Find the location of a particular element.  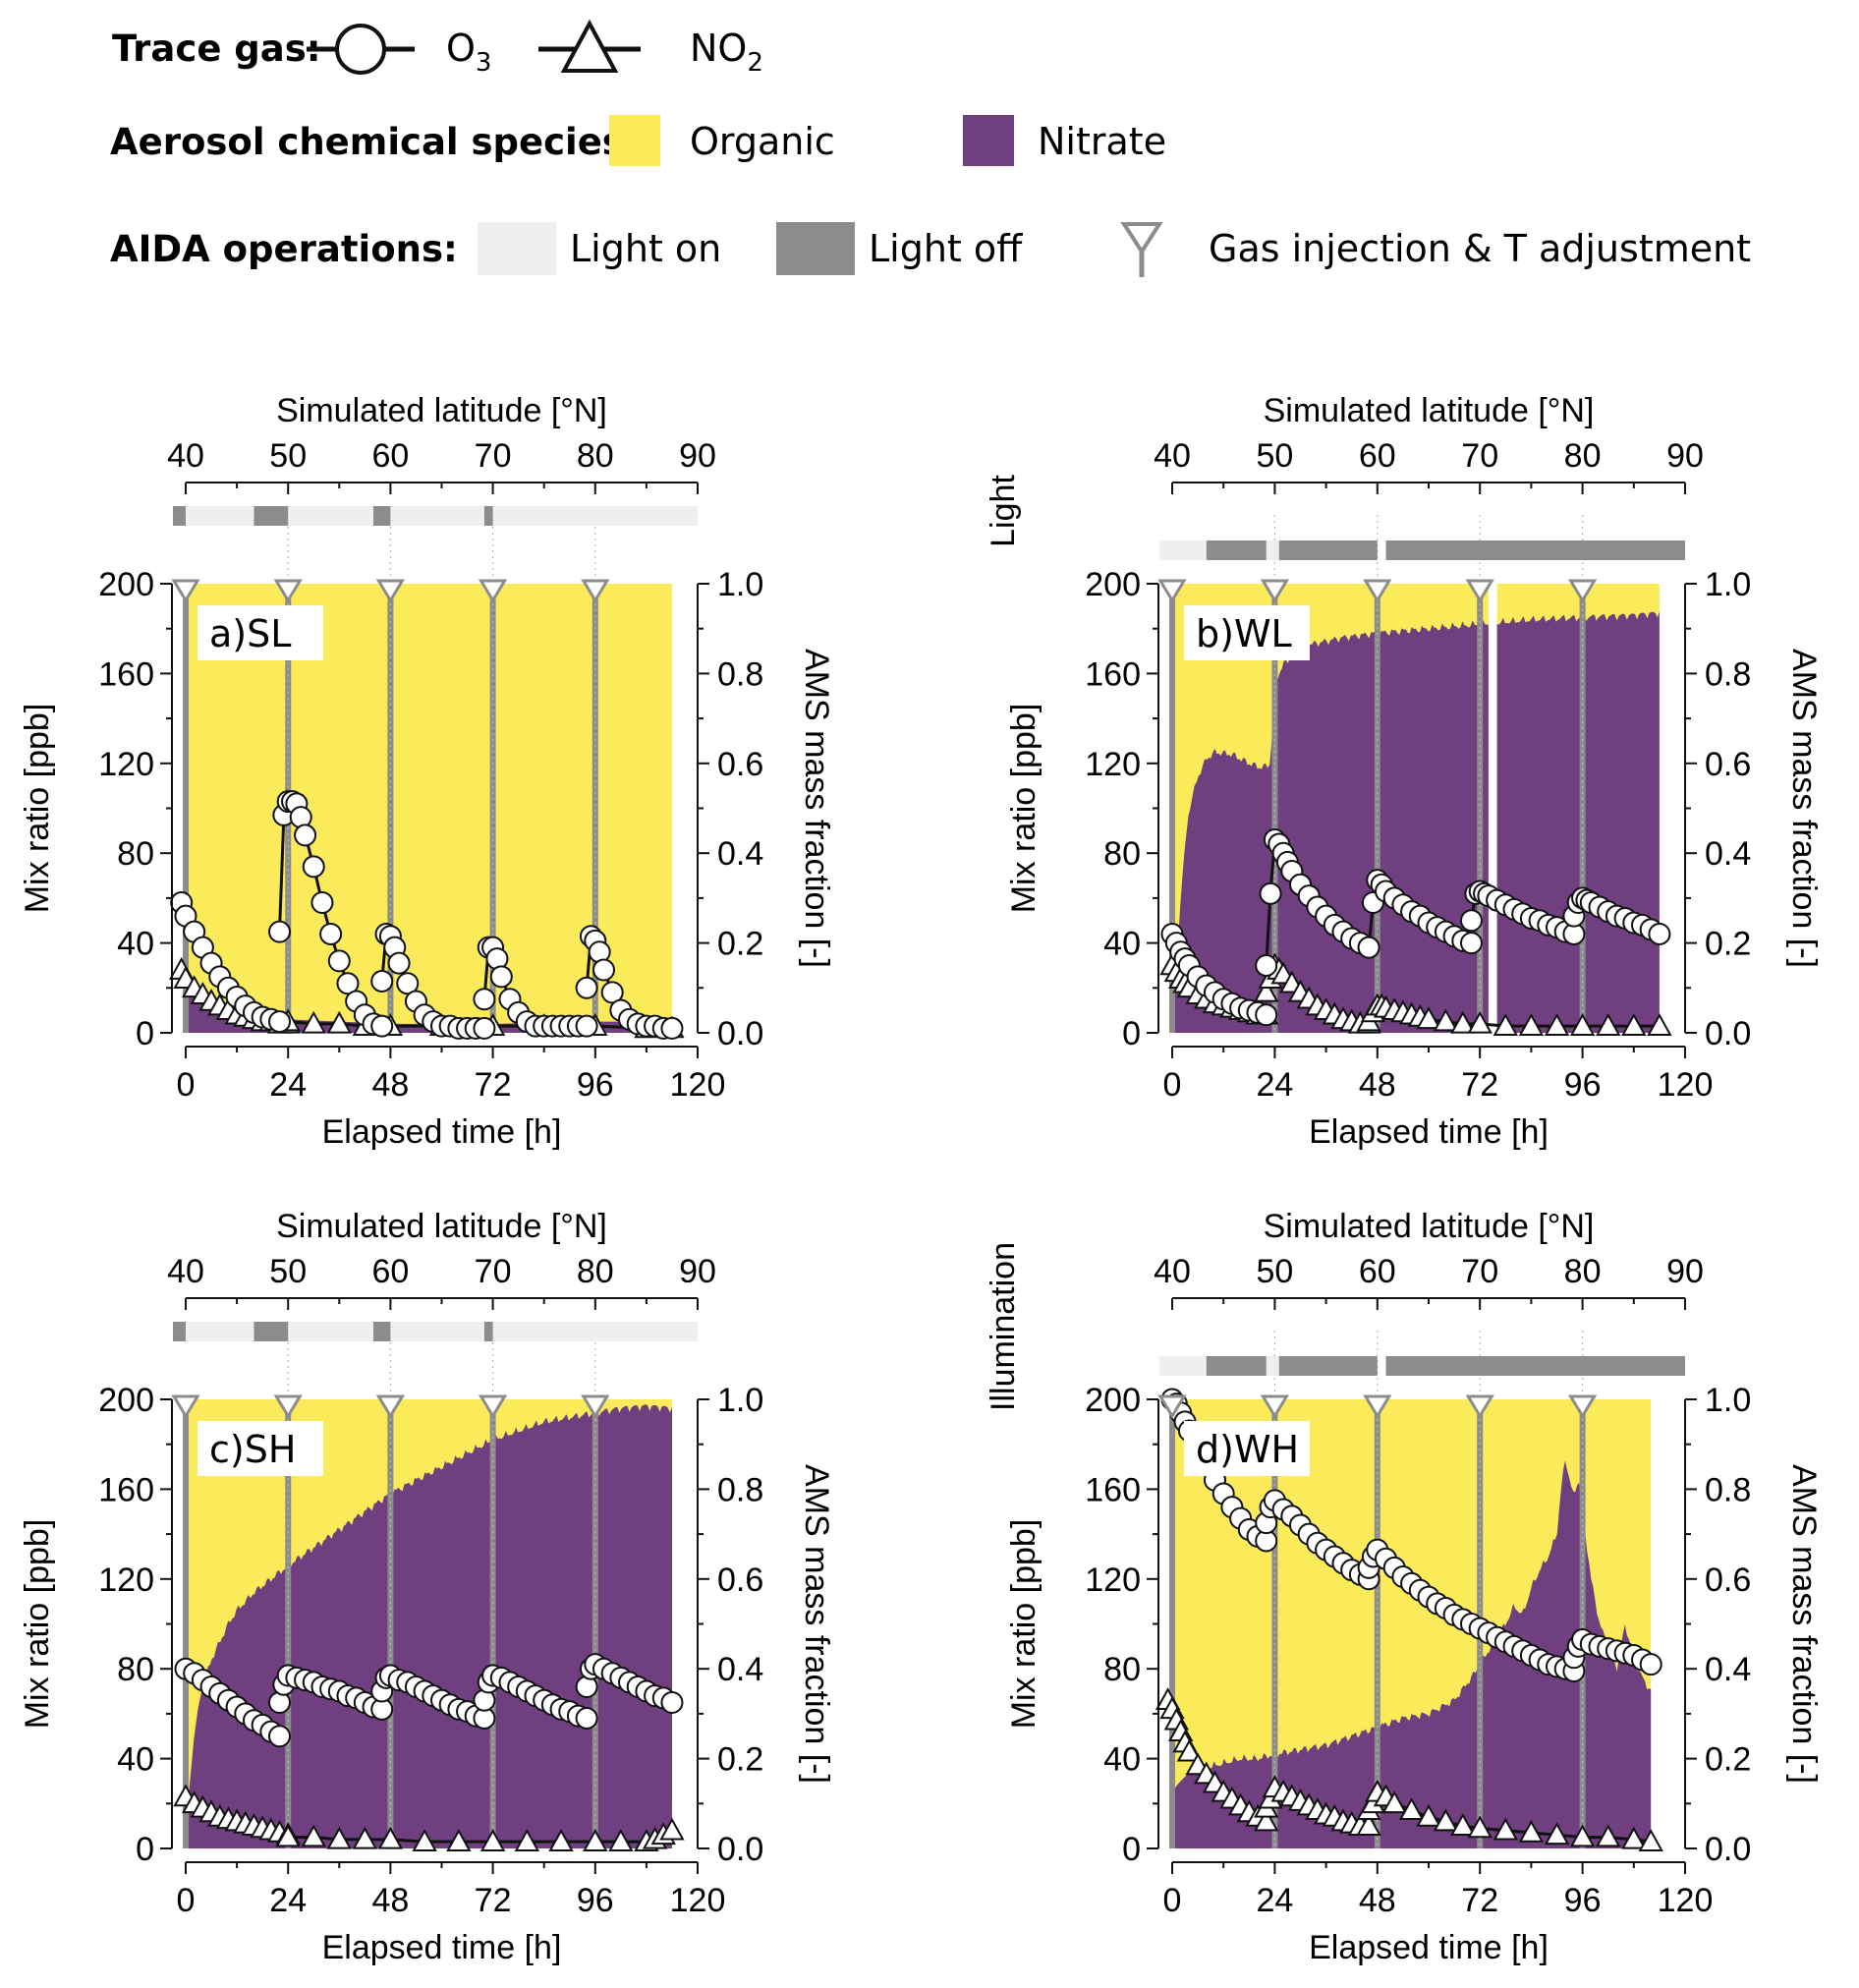

panel-4-top-tick-label: 90 is located at coordinates (1685, 1271).